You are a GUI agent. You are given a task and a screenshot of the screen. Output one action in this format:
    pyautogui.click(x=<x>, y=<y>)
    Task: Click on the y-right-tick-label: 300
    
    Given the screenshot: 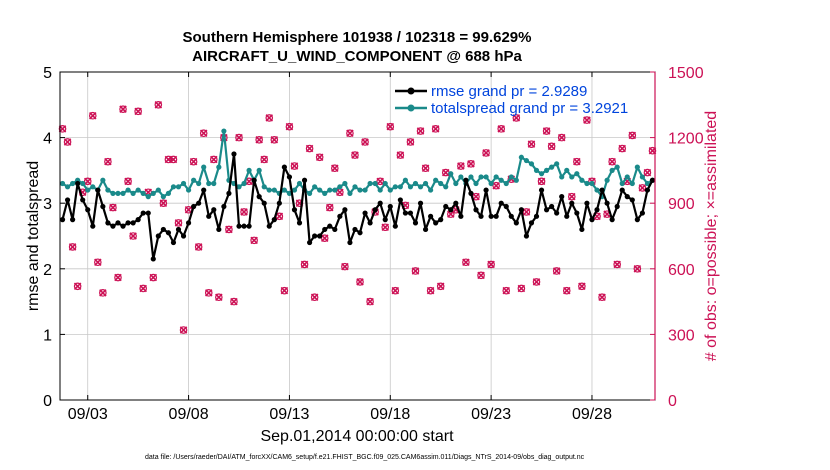 What is the action you would take?
    pyautogui.click(x=681, y=335)
    